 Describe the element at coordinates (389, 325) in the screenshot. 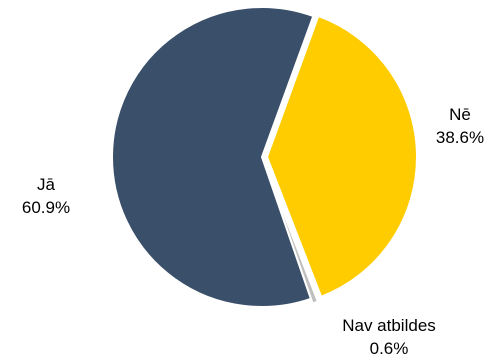

I see `label-no-answer-name: Nav atbildes` at that location.